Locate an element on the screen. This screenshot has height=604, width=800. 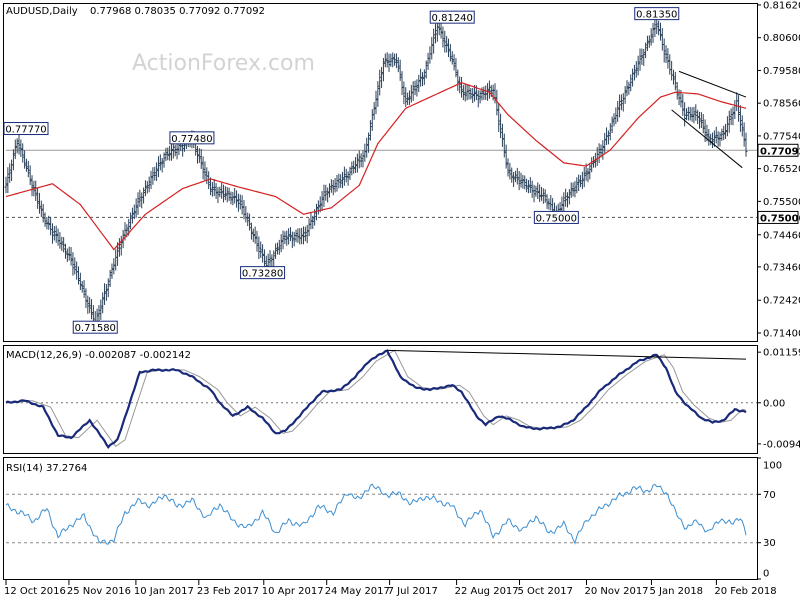
price-level-label-text: 0.81240 is located at coordinates (452, 18).